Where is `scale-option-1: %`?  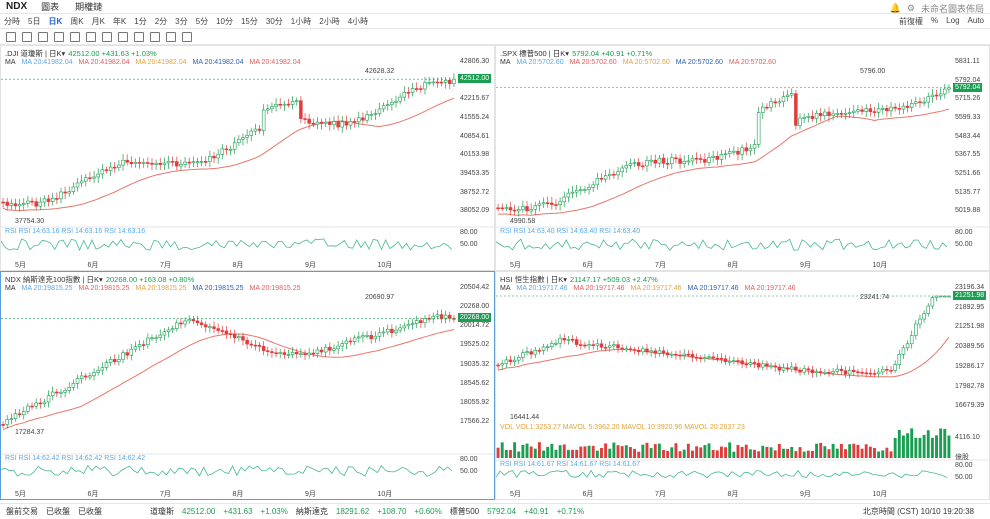 scale-option-1: % is located at coordinates (935, 20).